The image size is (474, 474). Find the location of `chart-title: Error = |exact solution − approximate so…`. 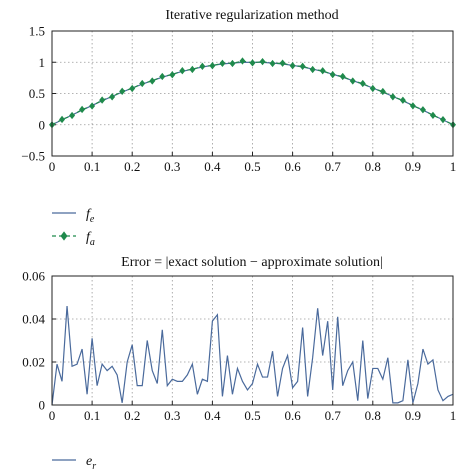

chart-title: Error = |exact solution − approximate so… is located at coordinates (252, 262).